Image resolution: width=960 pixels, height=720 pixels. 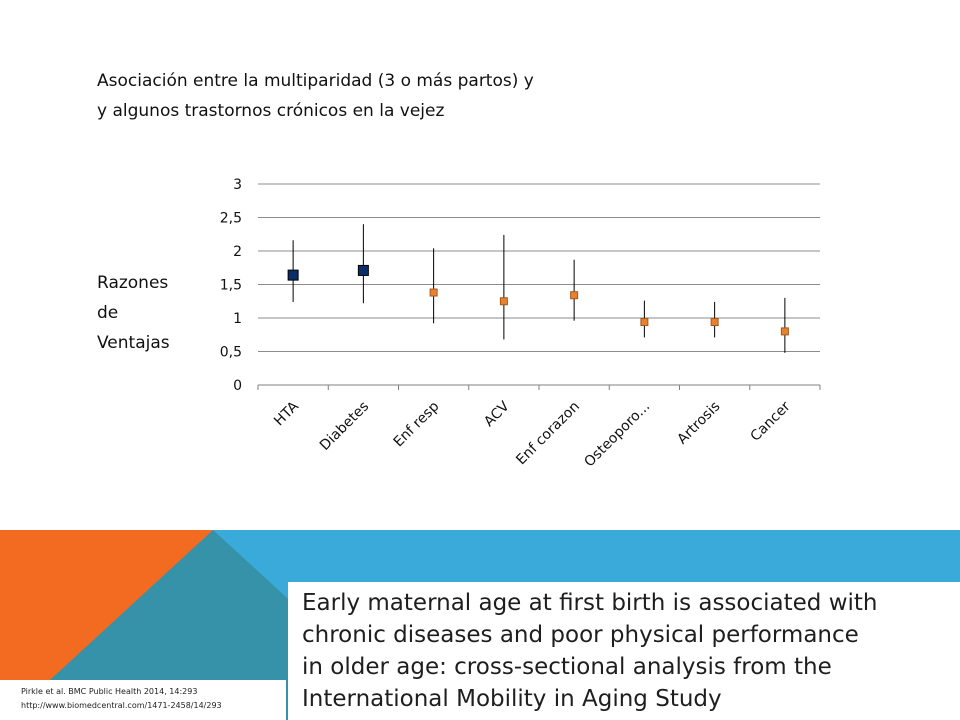 I want to click on y-axis-ticks: 0 0,5 1 1,5 2 2,5 3, so click(x=231, y=285).